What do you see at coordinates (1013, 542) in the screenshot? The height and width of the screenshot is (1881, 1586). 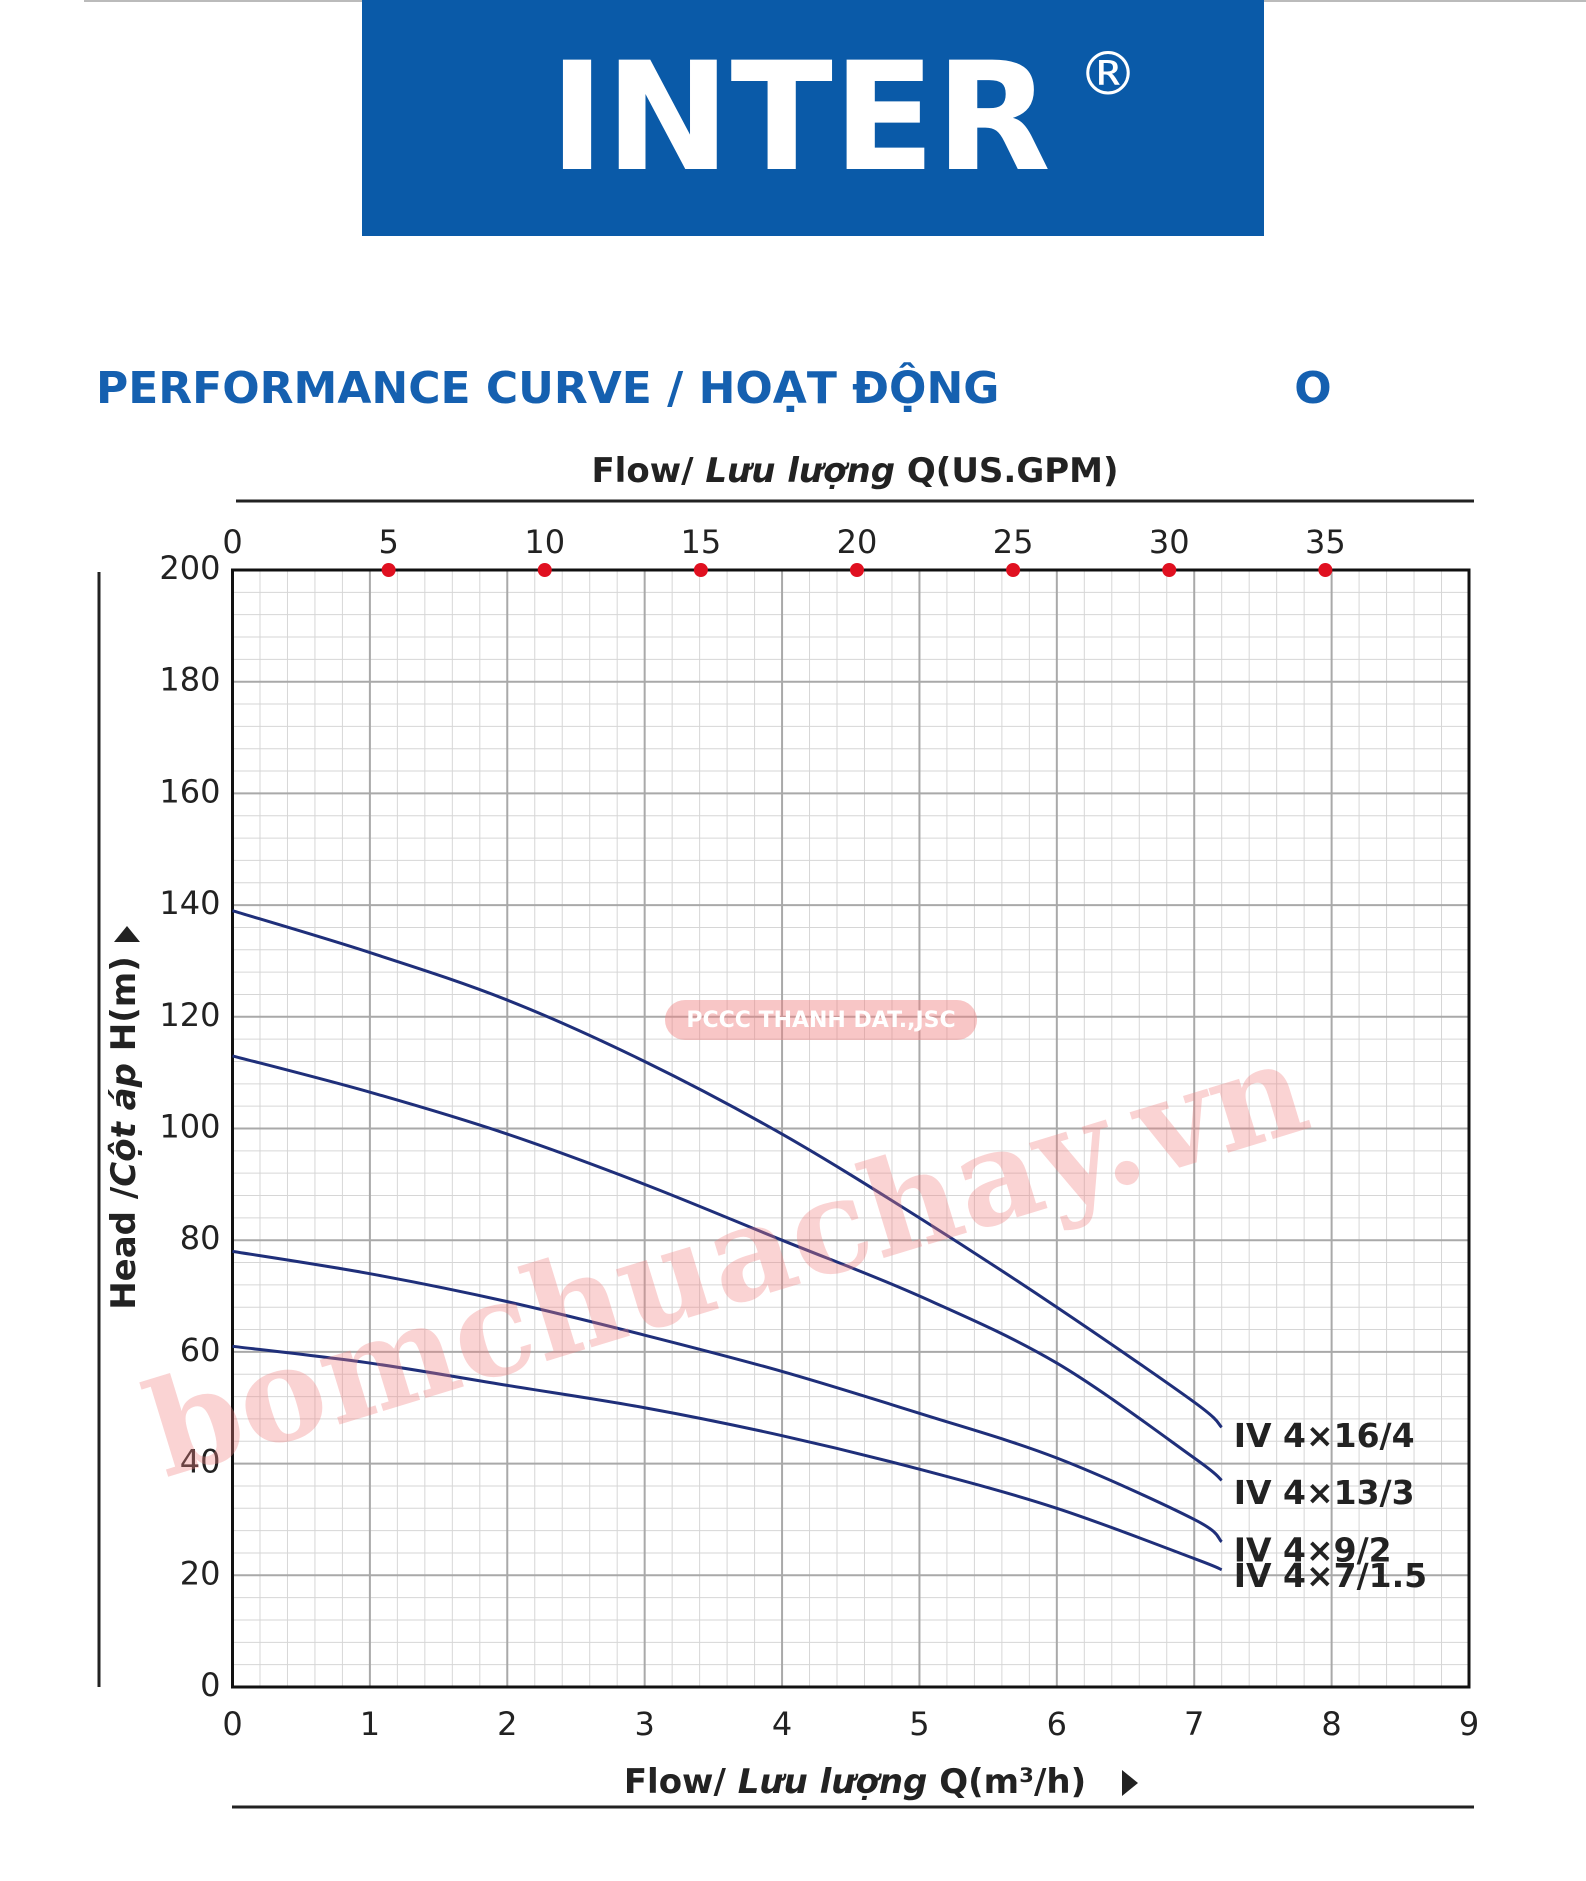 I see `x2-tick-label: 25` at bounding box center [1013, 542].